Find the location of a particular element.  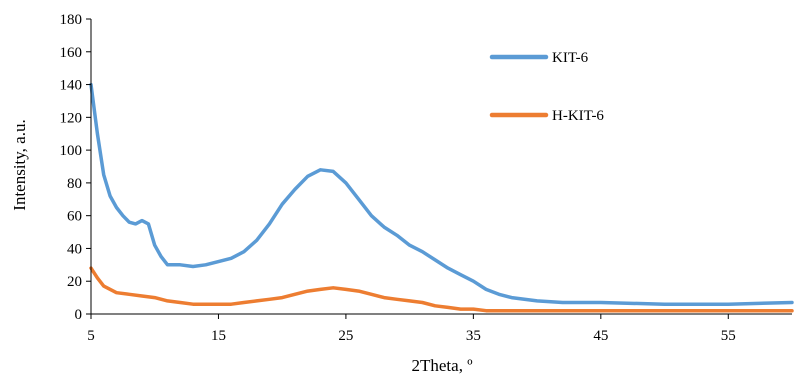

legend-label: H-KIT-6 is located at coordinates (578, 116).